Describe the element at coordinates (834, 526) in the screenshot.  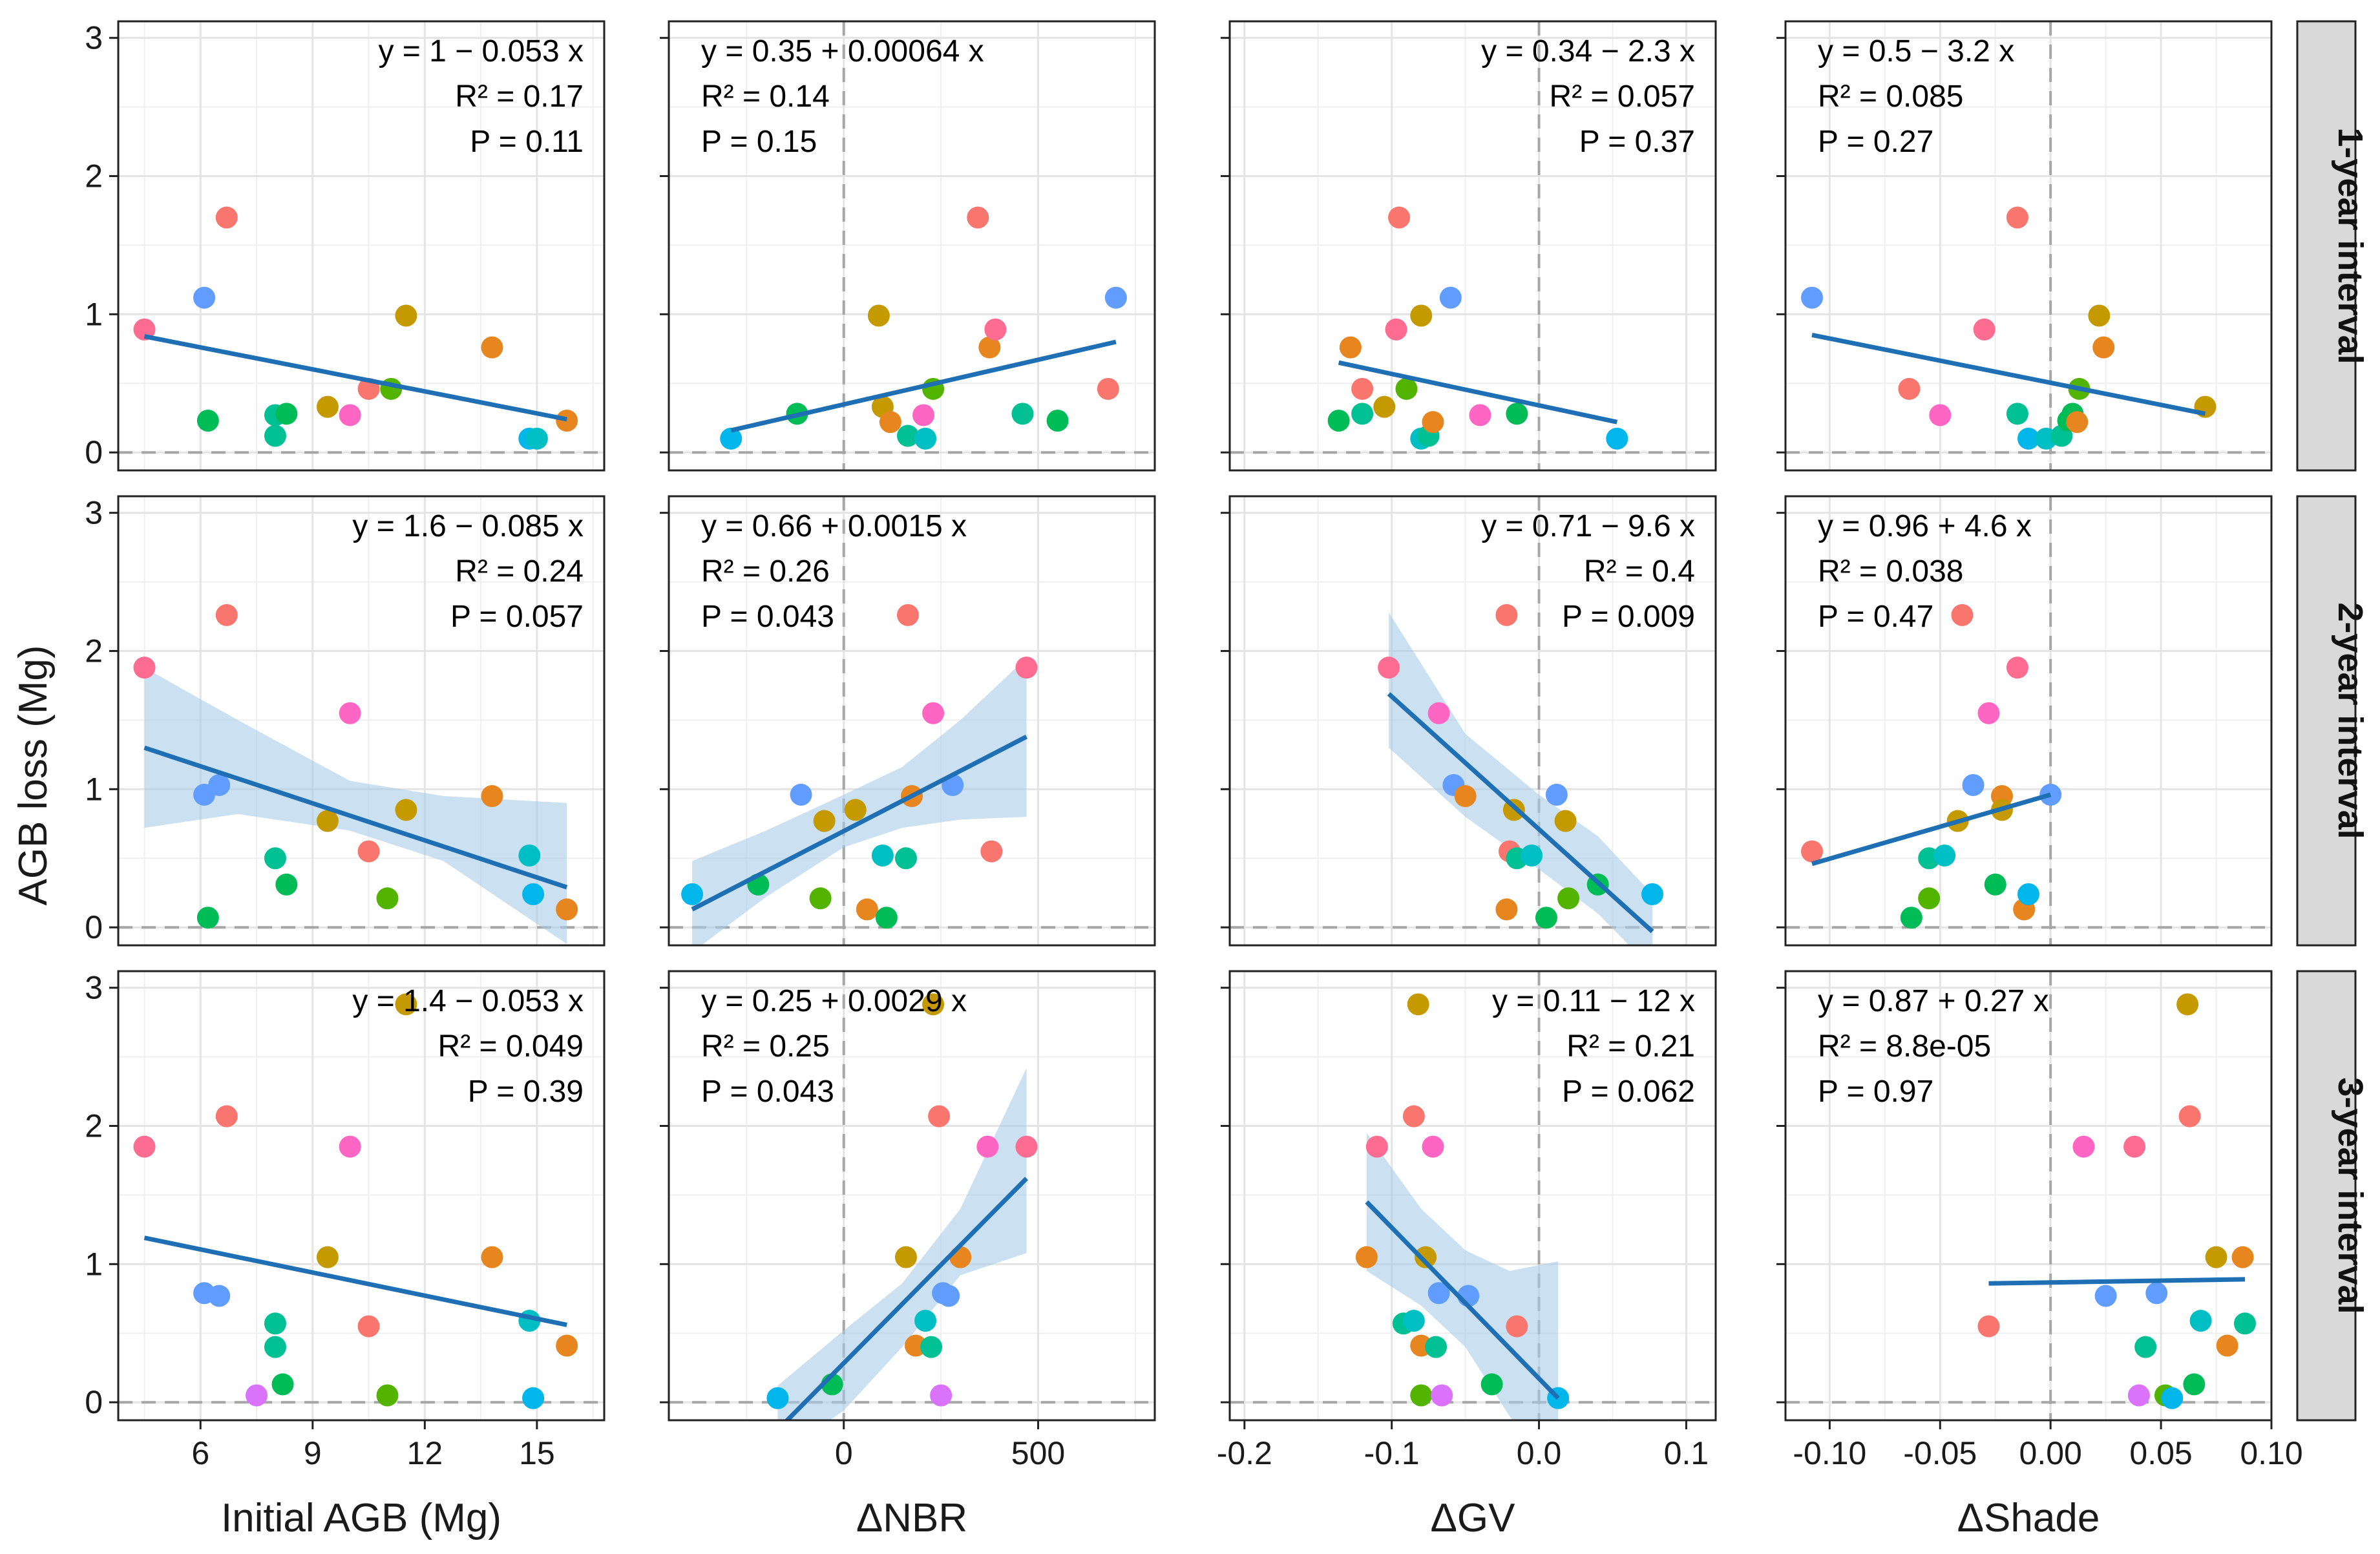
I see `regression-annotation-line: y = 0.66 + 0.0015 x` at that location.